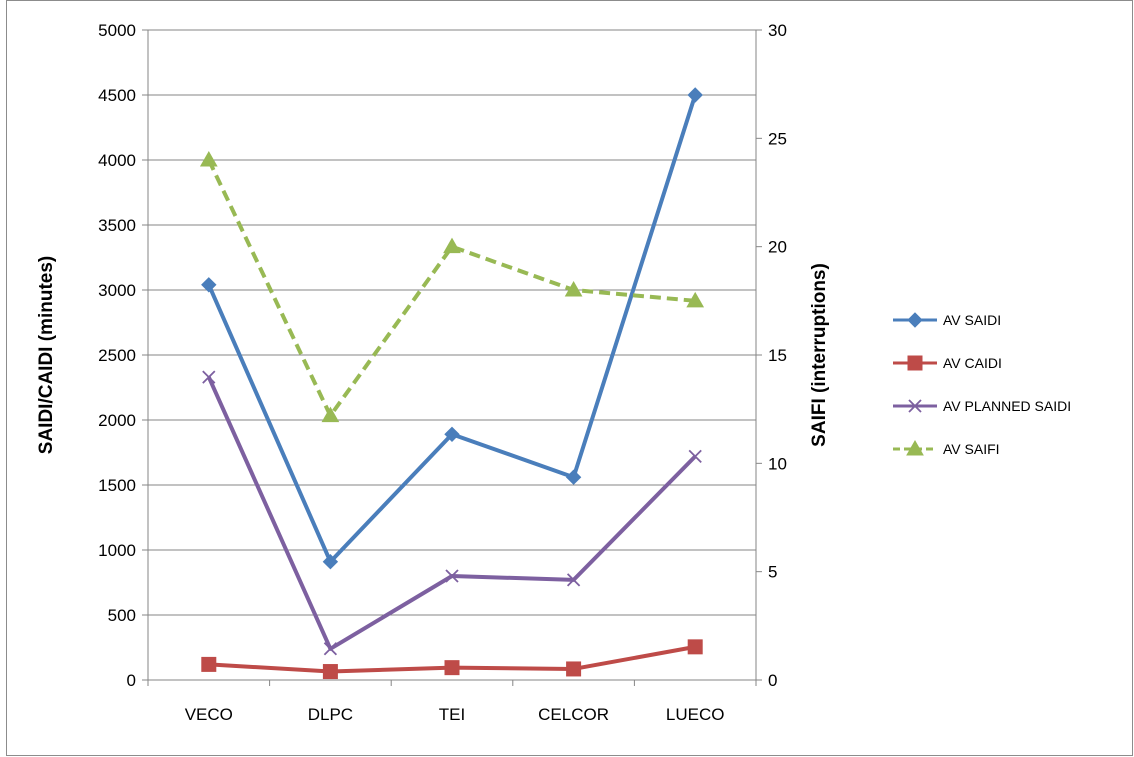  I want to click on x-tick-label: CELCOR, so click(573, 714).